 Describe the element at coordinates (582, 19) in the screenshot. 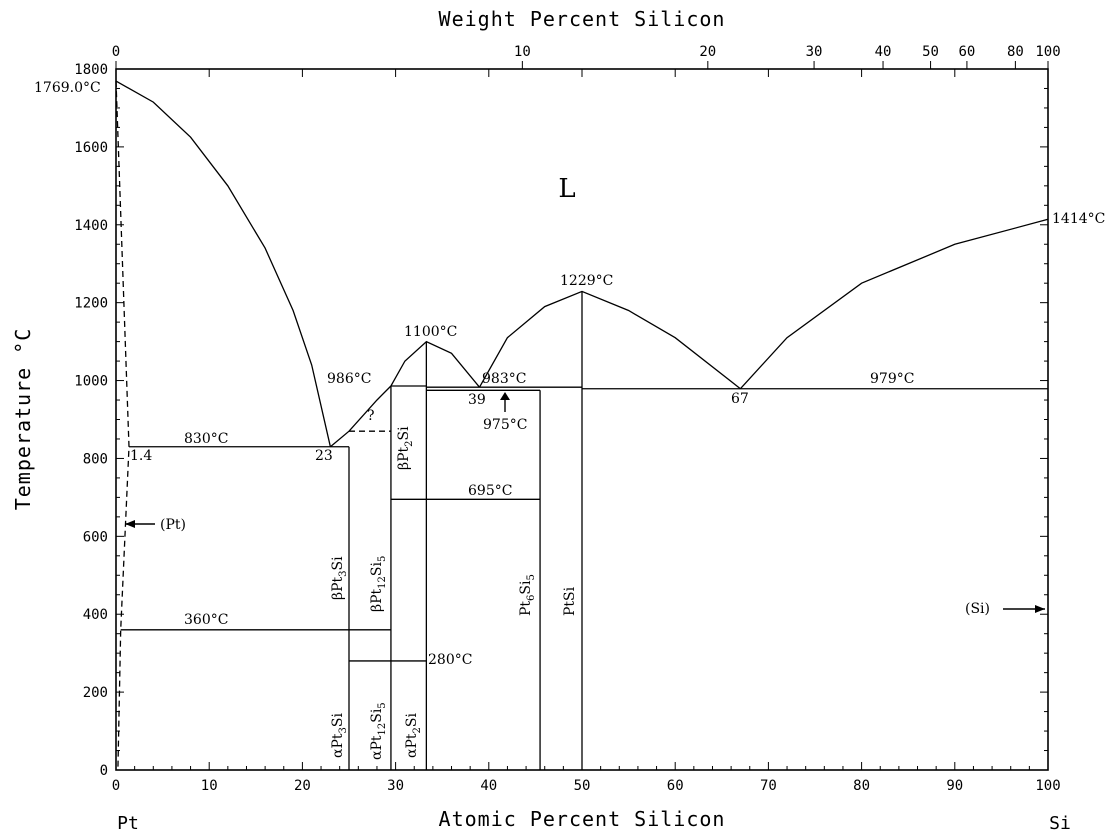

I see `top-axis-title: Weight Percent Silicon` at that location.